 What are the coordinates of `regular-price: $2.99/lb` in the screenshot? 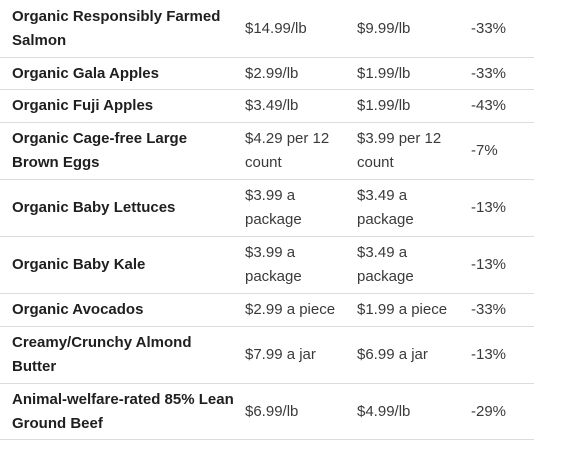 It's located at (272, 73).